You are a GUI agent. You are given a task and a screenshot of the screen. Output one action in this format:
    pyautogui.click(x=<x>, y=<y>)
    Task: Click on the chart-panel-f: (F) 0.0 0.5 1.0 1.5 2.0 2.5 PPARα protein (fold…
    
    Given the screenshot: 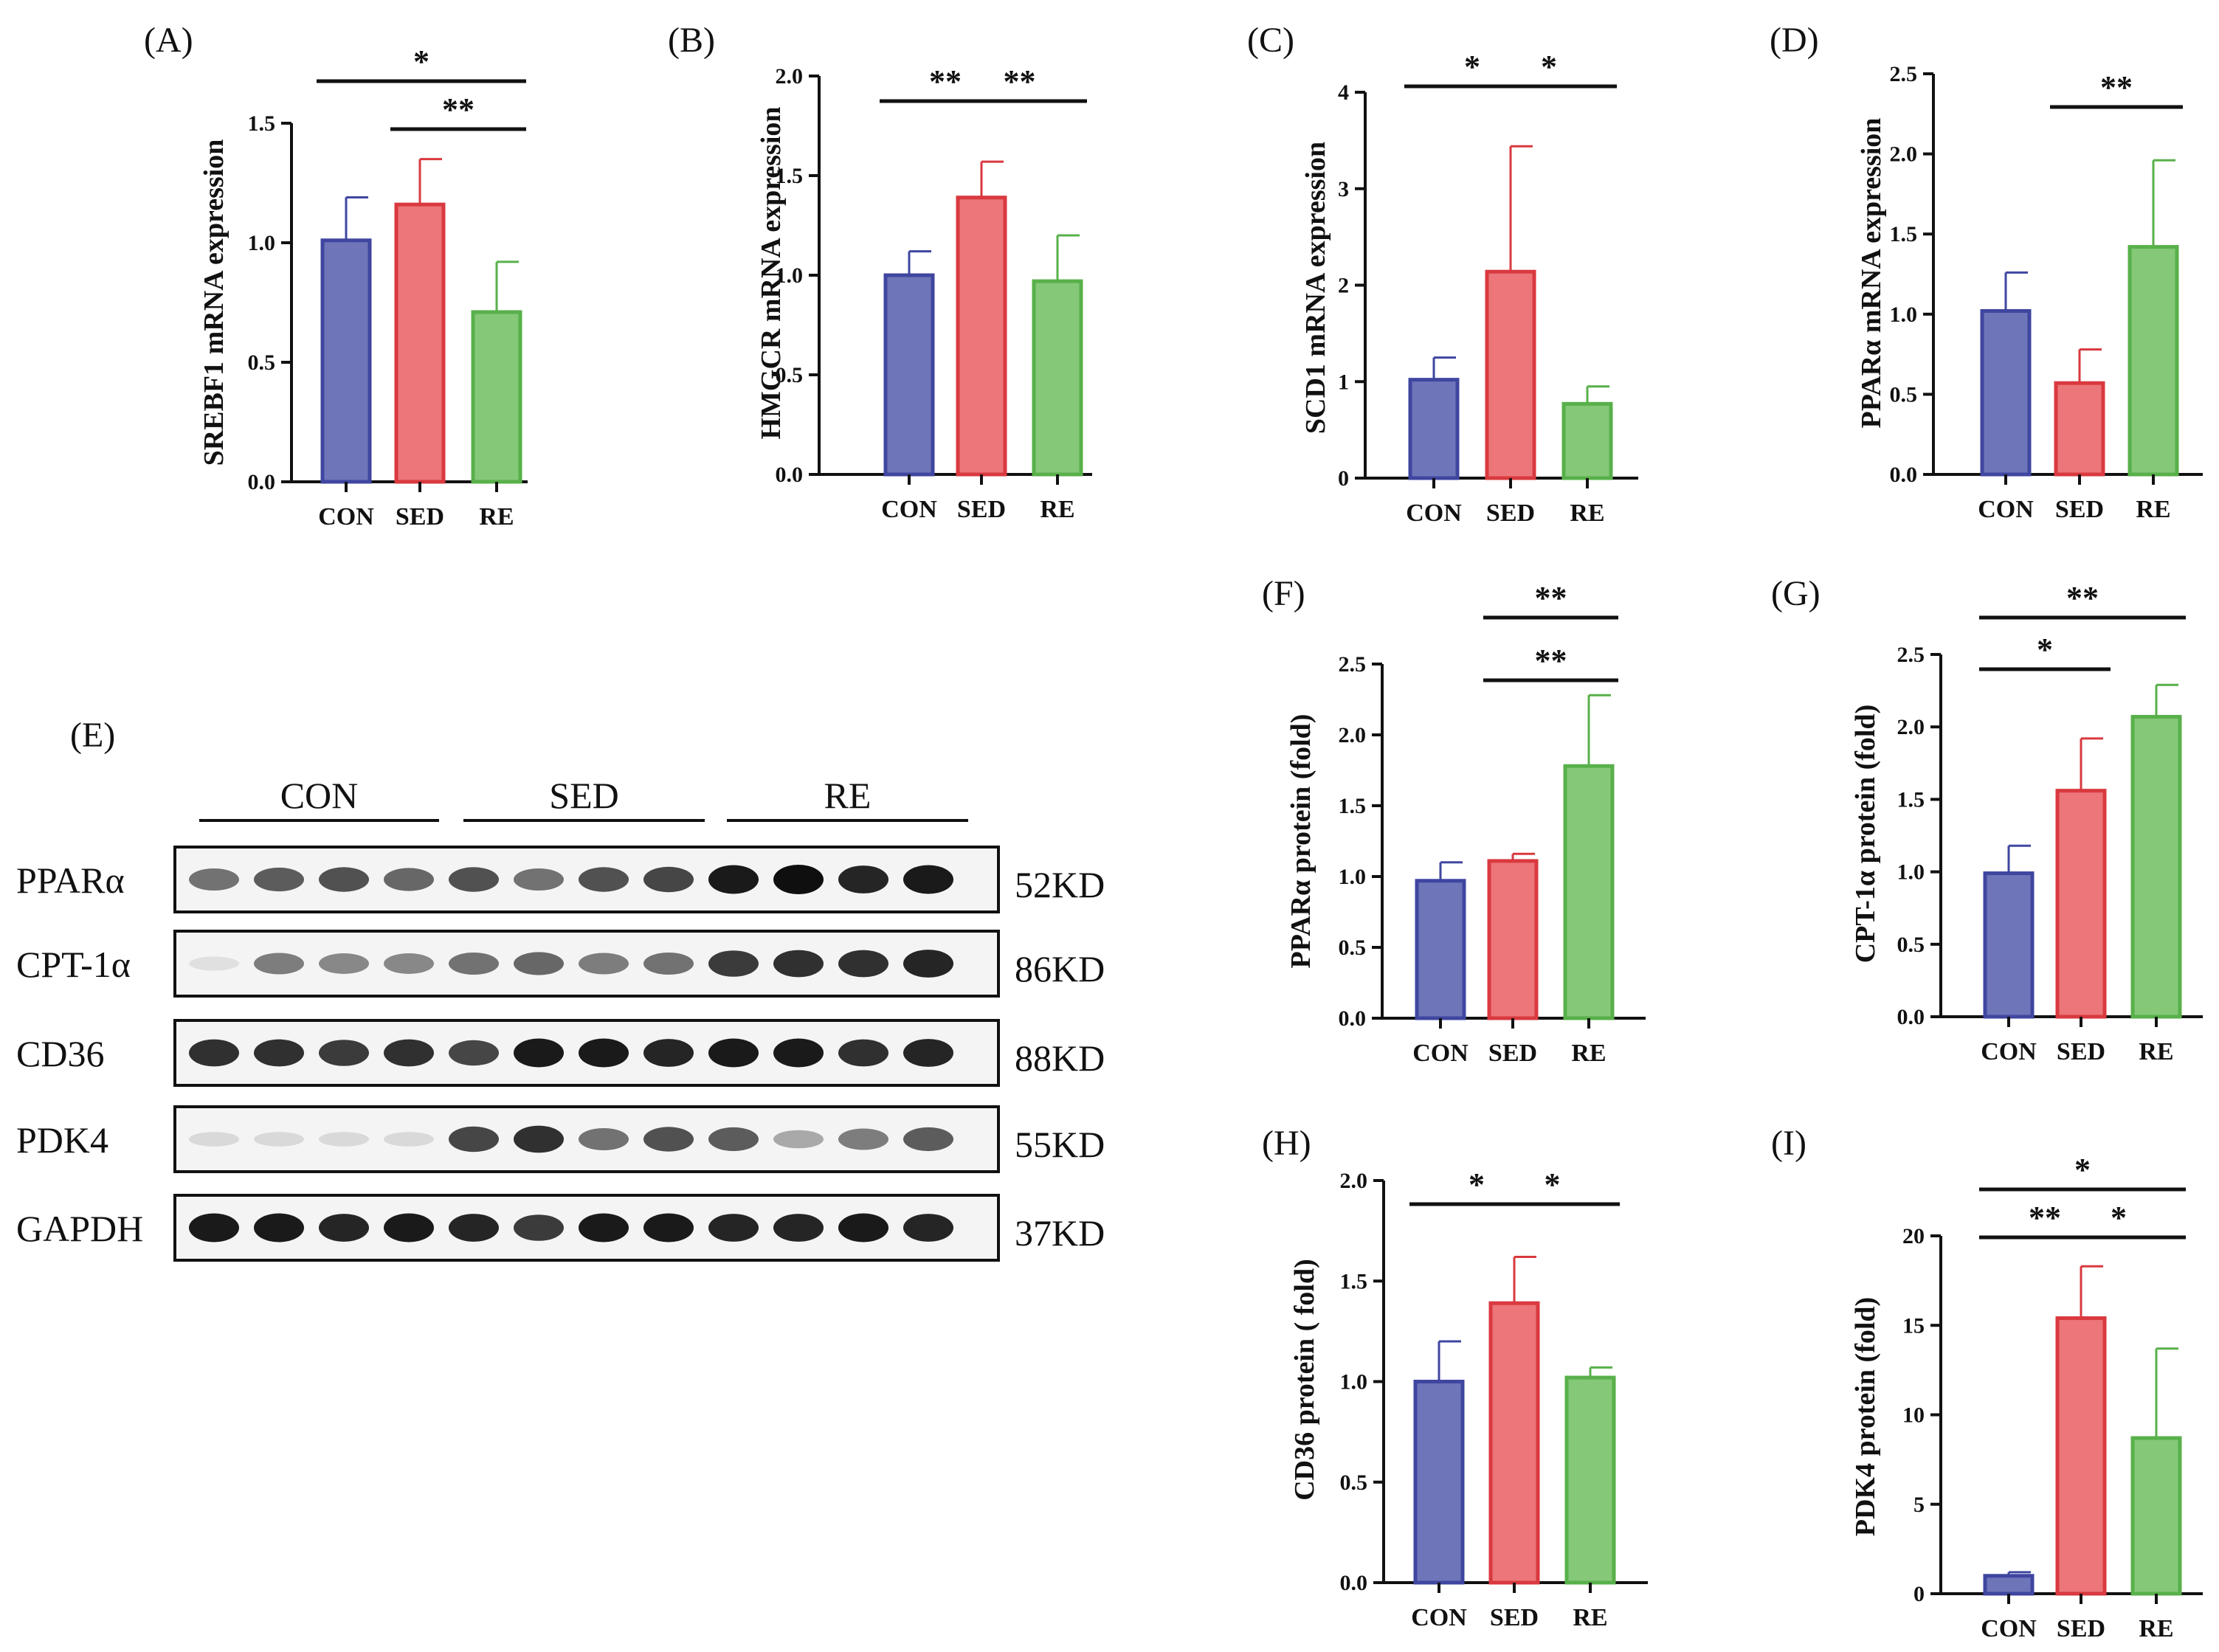 What is the action you would take?
    pyautogui.click(x=1454, y=821)
    